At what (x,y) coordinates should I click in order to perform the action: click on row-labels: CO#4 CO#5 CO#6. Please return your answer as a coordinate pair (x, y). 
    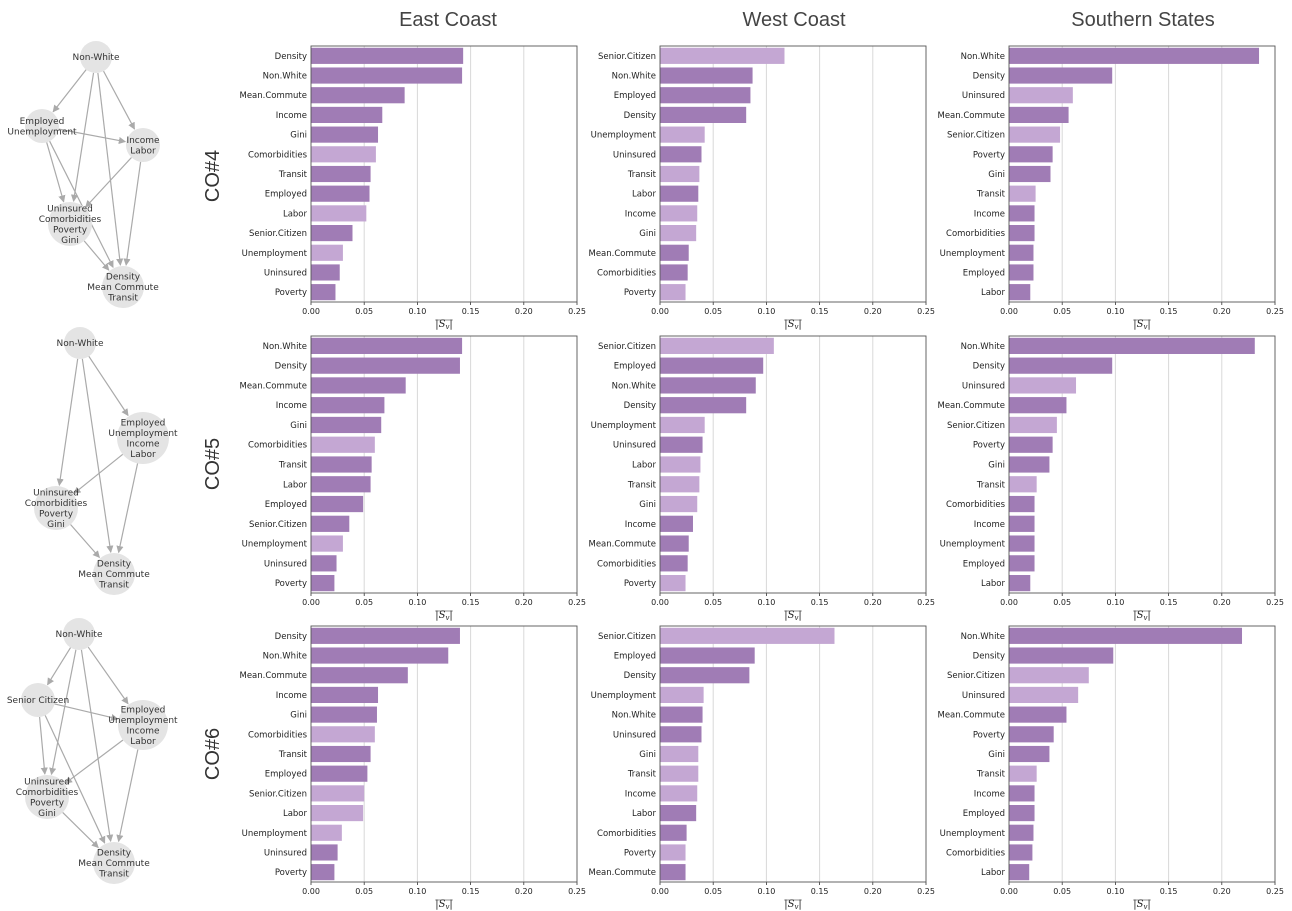
    Looking at the image, I should click on (213, 465).